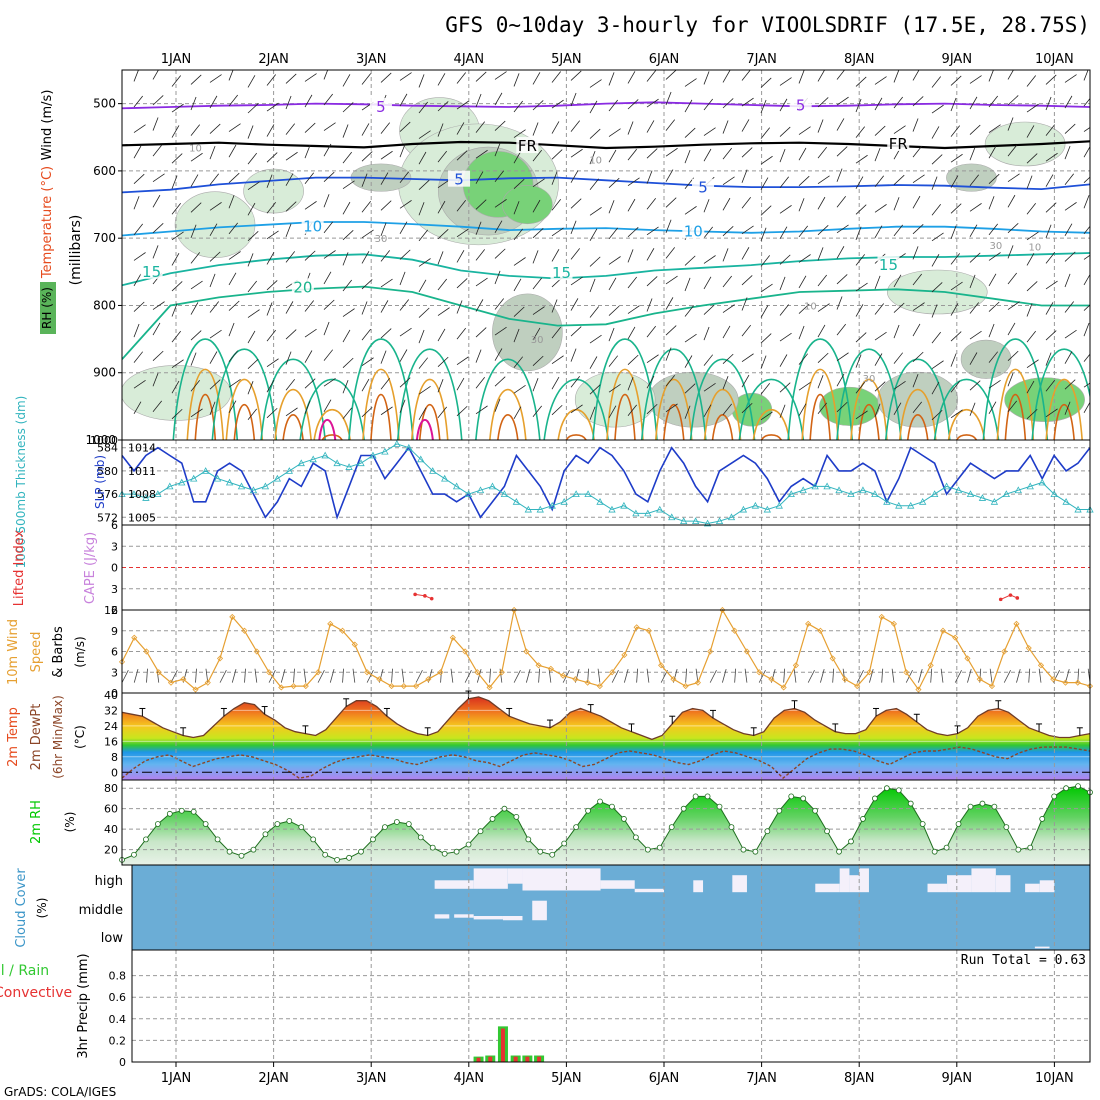 The width and height of the screenshot is (1100, 1100). Describe the element at coordinates (957, 1078) in the screenshot. I see `bottom-date-label: 9JAN` at that location.